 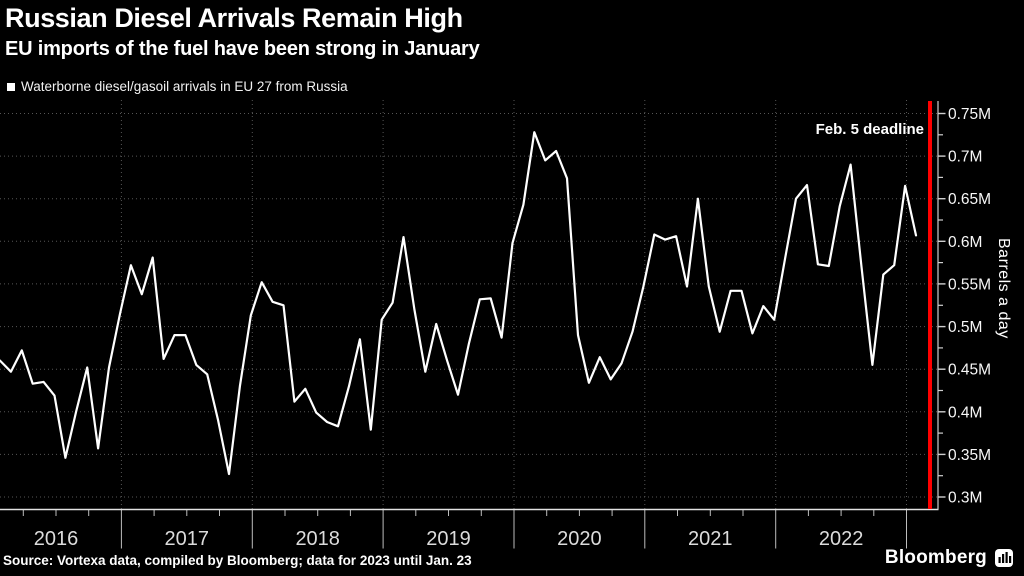 What do you see at coordinates (935, 557) in the screenshot?
I see `bloomberg-logo-text: Bloomberg` at bounding box center [935, 557].